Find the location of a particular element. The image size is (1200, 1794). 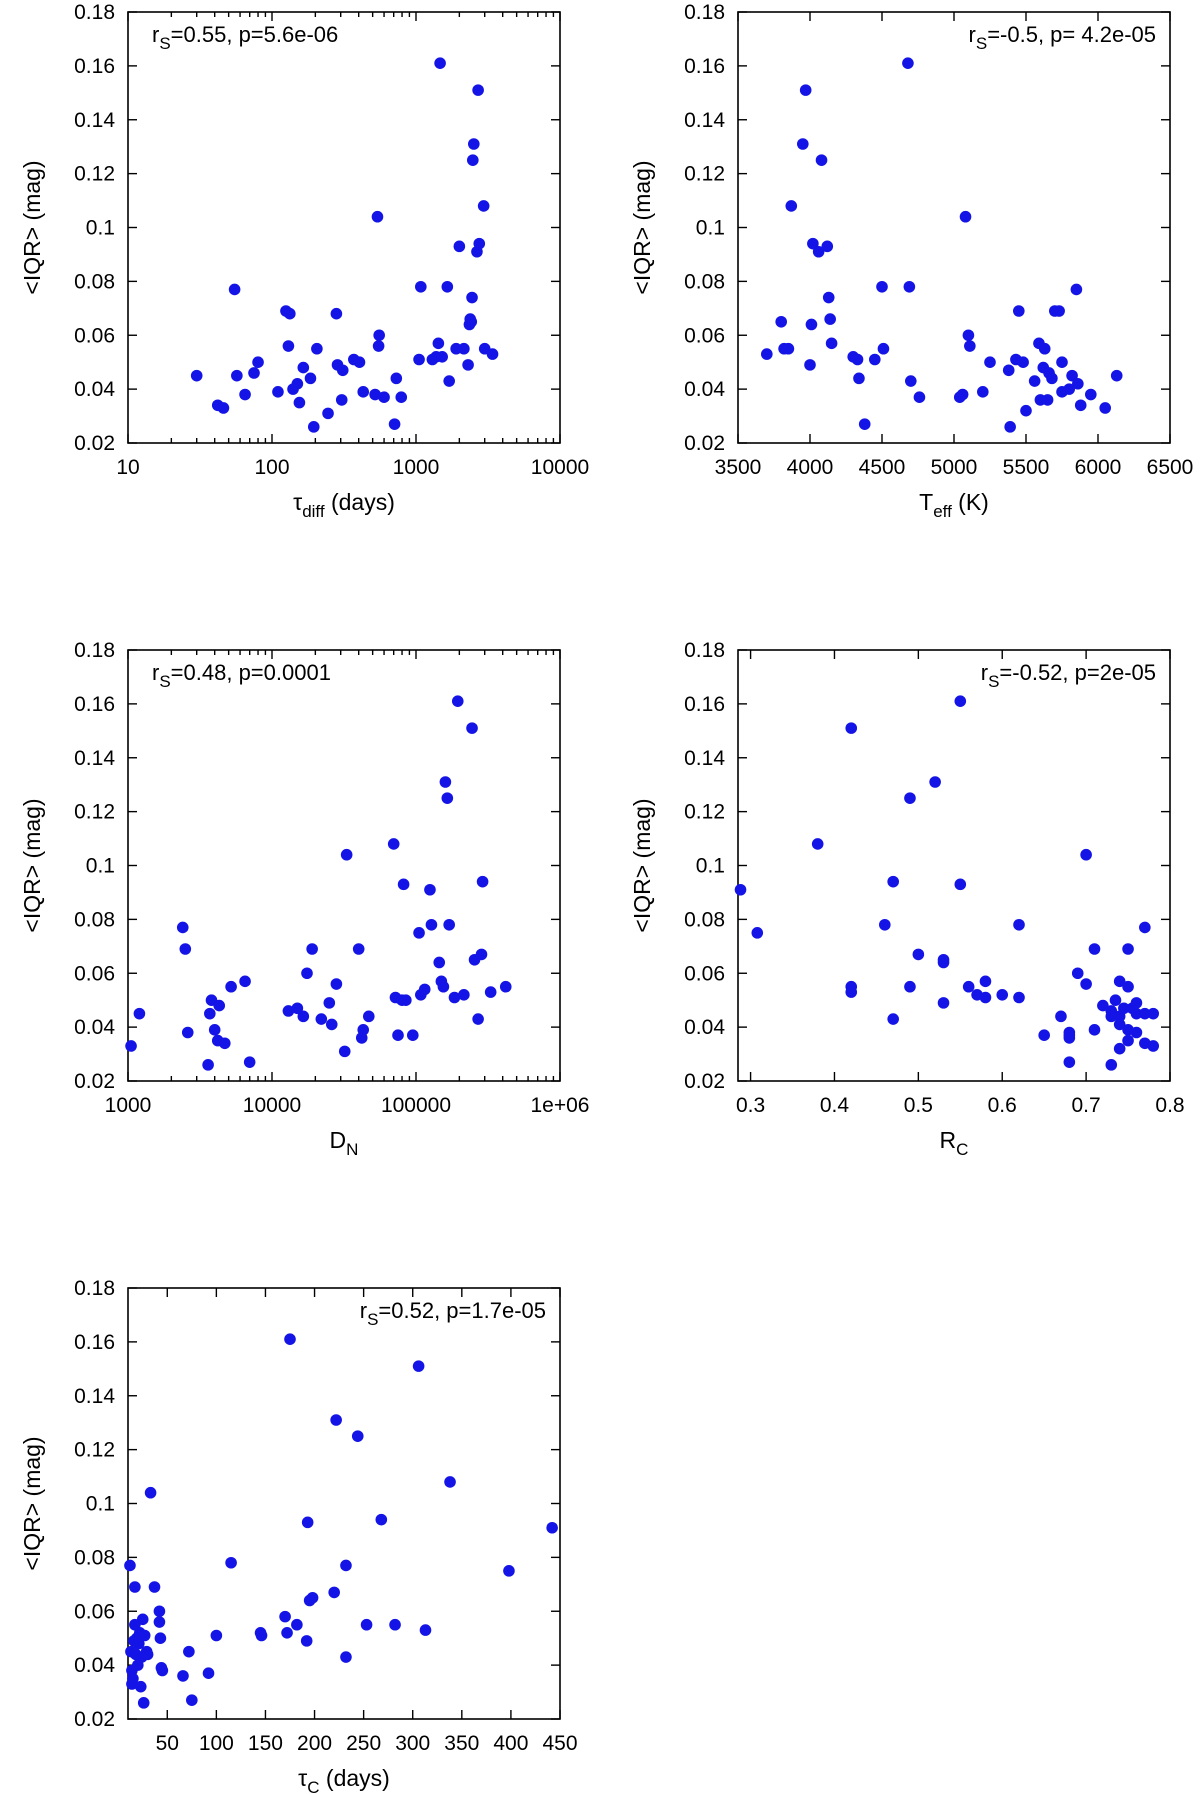

x-tick-label: 100000 is located at coordinates (416, 1105).